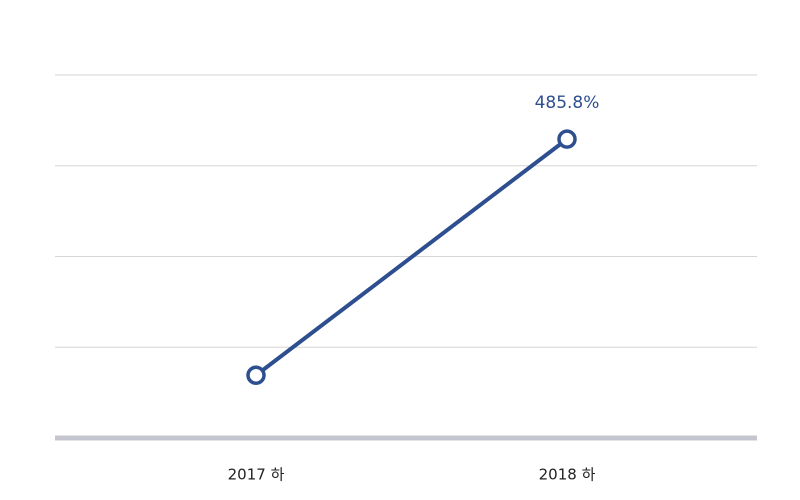 The image size is (800, 500). What do you see at coordinates (256, 475) in the screenshot?
I see `x-tick-label: 2017 하` at bounding box center [256, 475].